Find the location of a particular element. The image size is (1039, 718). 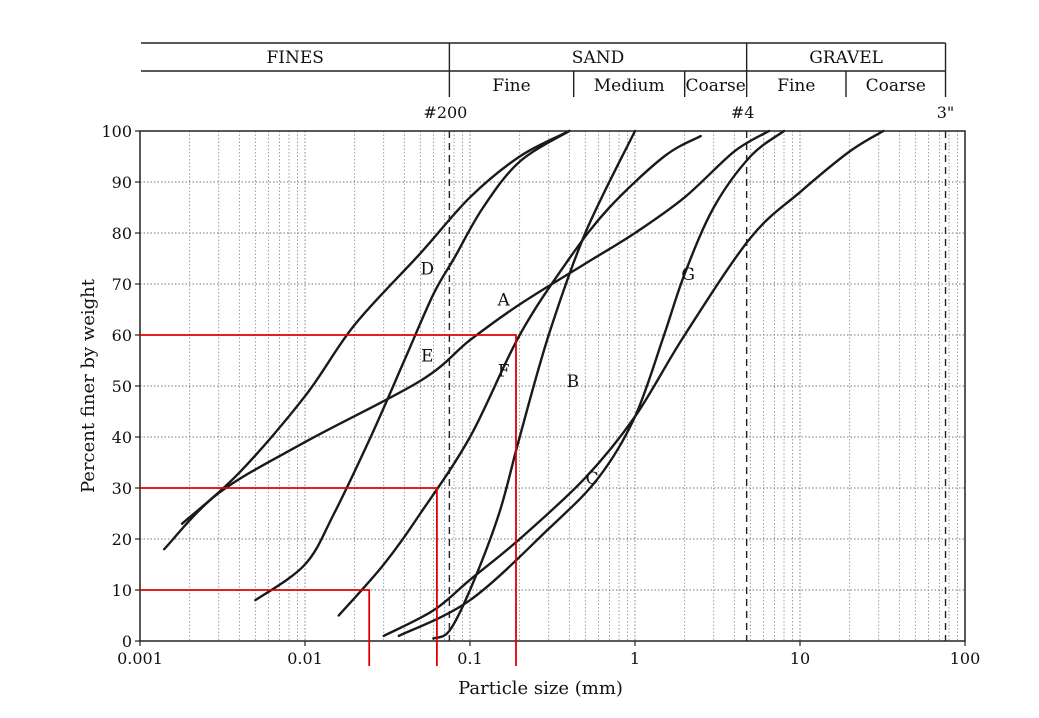

y-tick-label: 10 is located at coordinates (122, 590).